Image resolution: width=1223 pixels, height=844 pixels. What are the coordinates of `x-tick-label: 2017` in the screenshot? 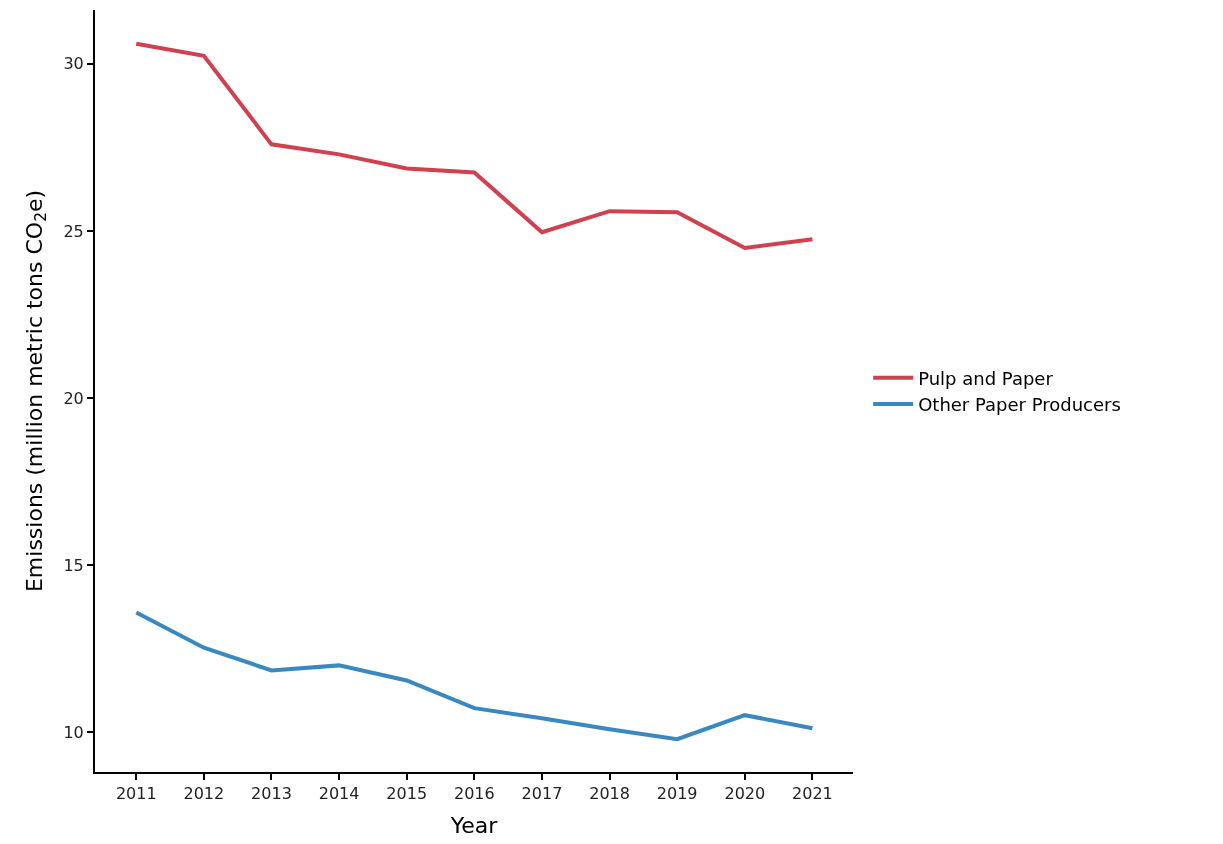 It's located at (542, 794).